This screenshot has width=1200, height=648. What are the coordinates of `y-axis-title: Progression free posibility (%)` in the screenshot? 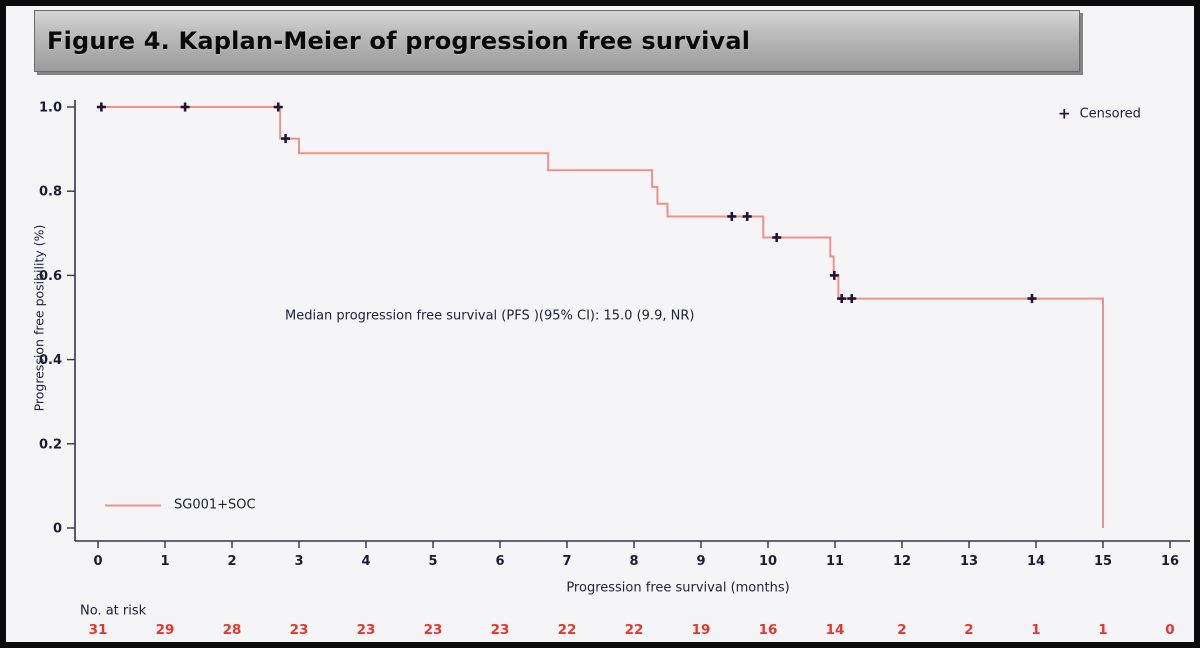 It's located at (39, 318).